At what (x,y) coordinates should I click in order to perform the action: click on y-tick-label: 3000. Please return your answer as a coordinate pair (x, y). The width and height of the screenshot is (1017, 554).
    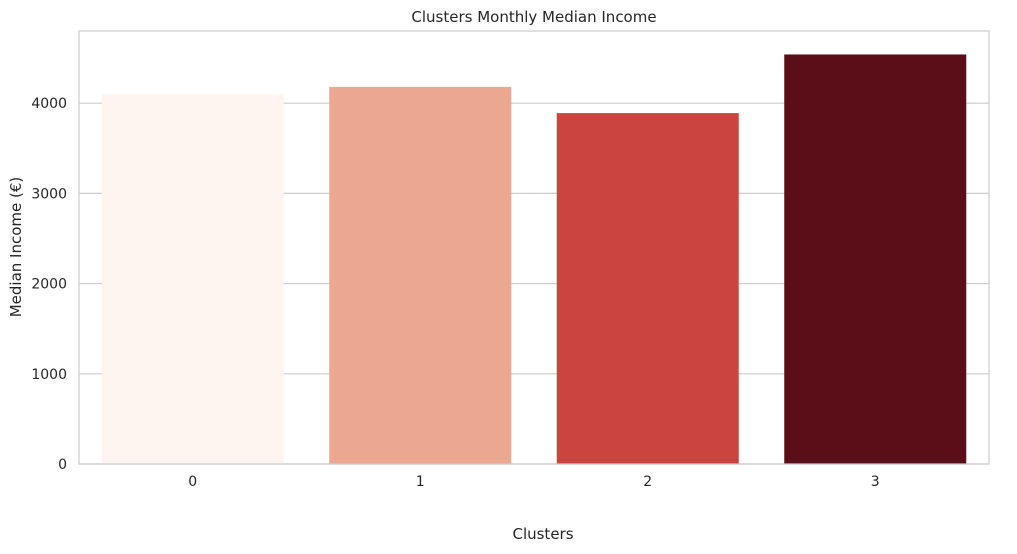
    Looking at the image, I should click on (49, 194).